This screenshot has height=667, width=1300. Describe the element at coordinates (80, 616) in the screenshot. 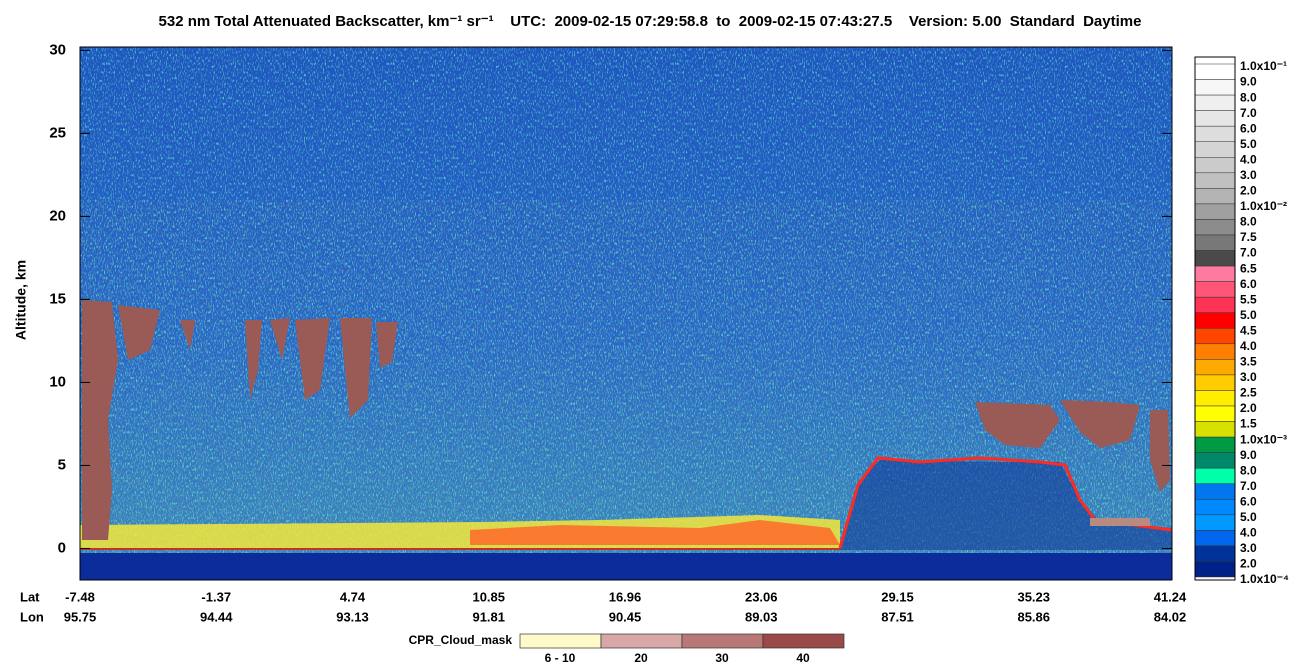

I see `x-tick-label: 95.75` at that location.